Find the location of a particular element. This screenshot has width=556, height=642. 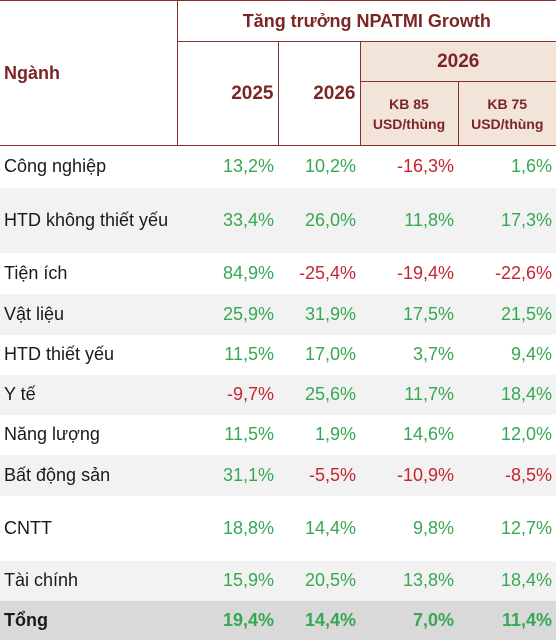

growth-value: 11,8% is located at coordinates (409, 220).